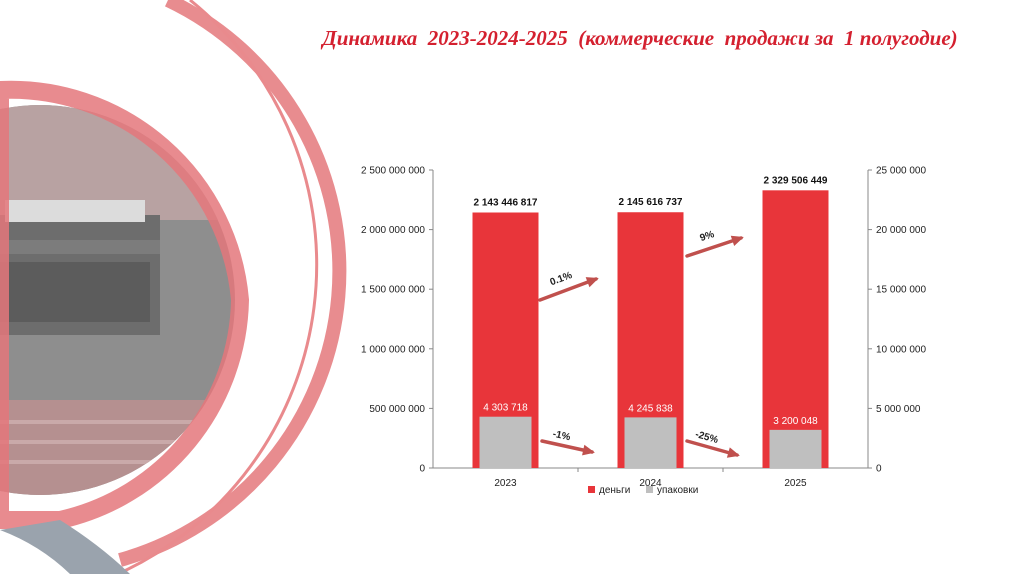 The height and width of the screenshot is (574, 1024). Describe the element at coordinates (650, 483) in the screenshot. I see `x-tick-label: 2024` at that location.